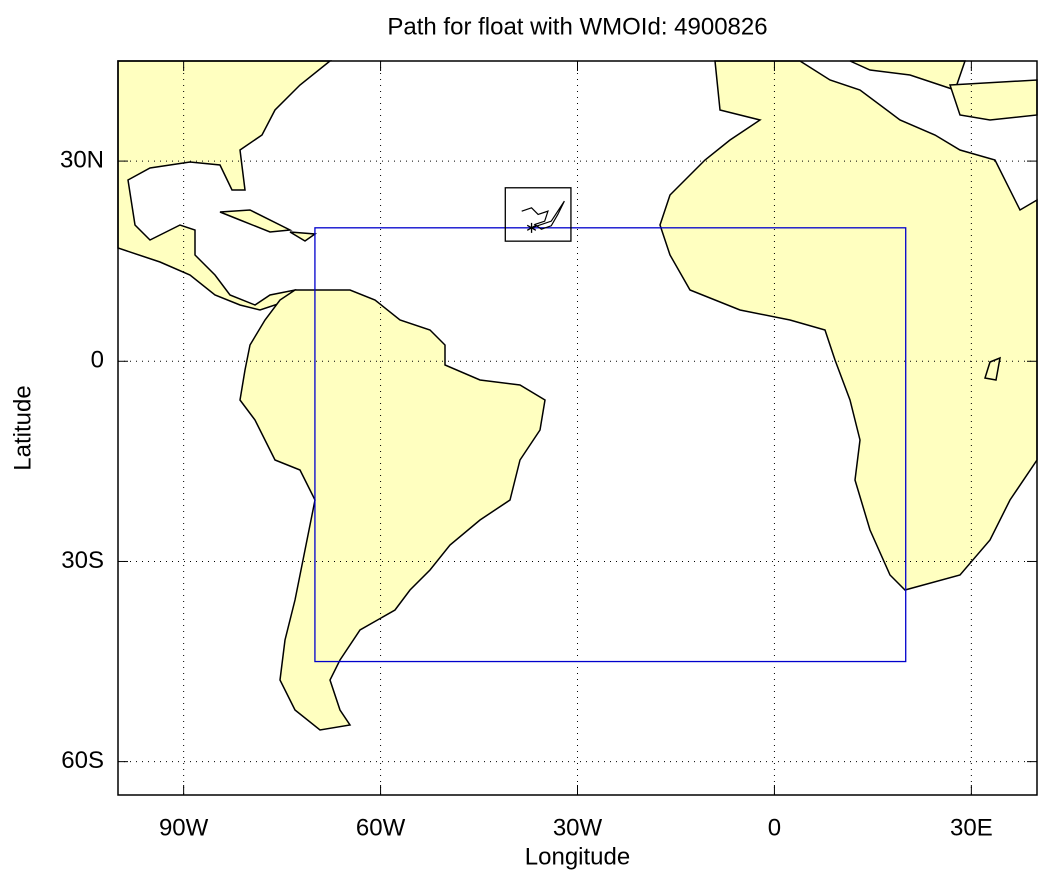 The image size is (1054, 886). Describe the element at coordinates (971, 827) in the screenshot. I see `x-tick-label: 30E` at that location.